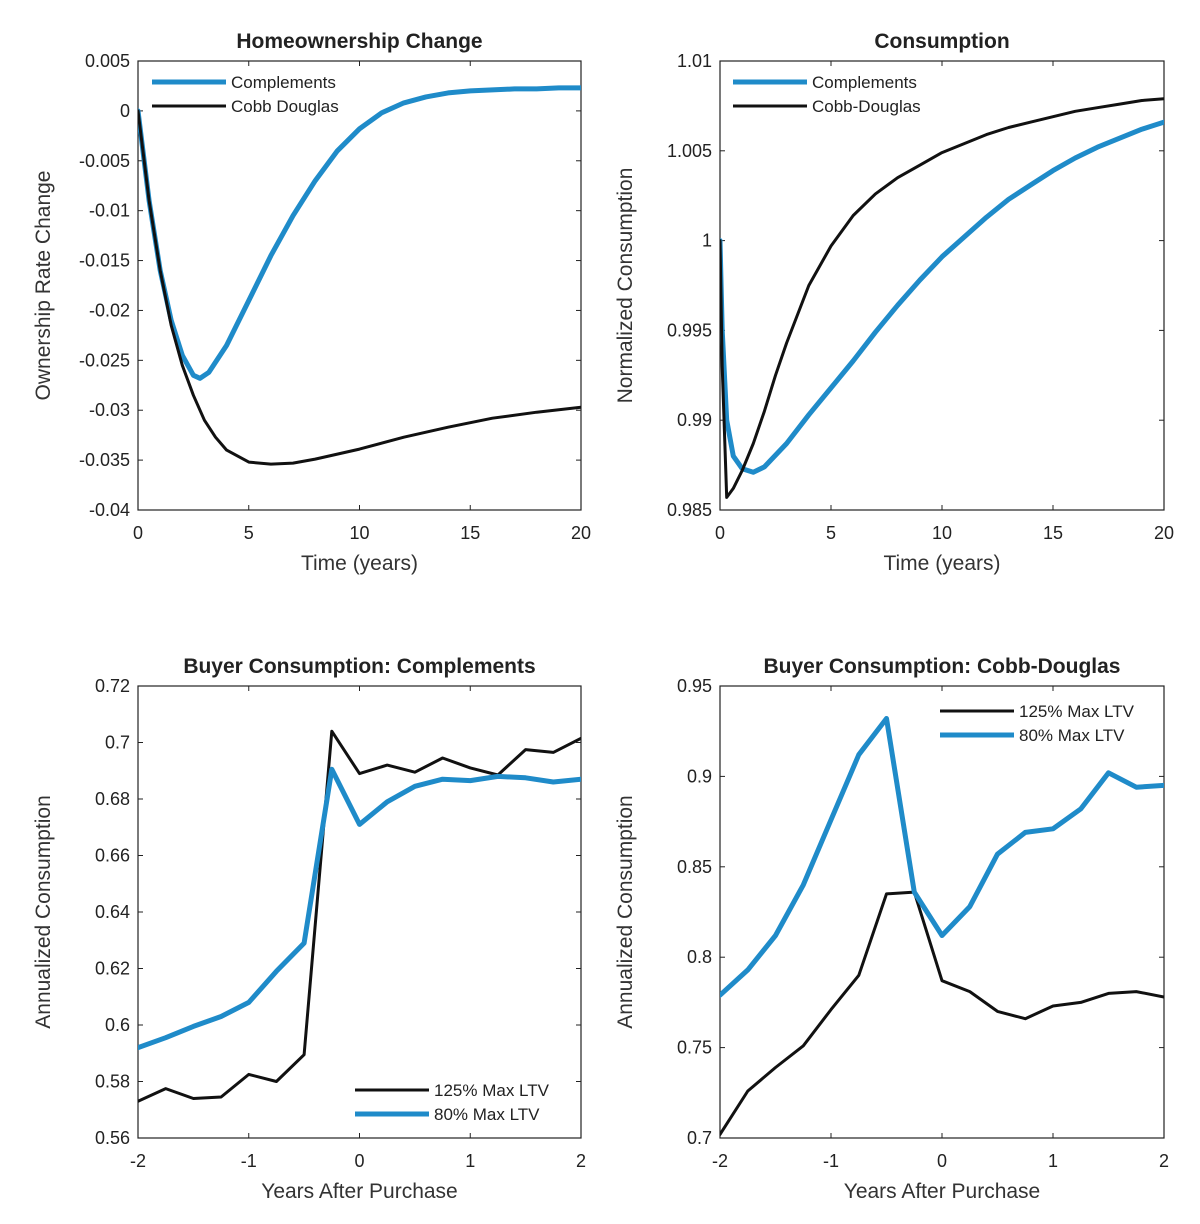 The width and height of the screenshot is (1200, 1224). Describe the element at coordinates (104, 360) in the screenshot. I see `y-tick-label: -0.025` at that location.